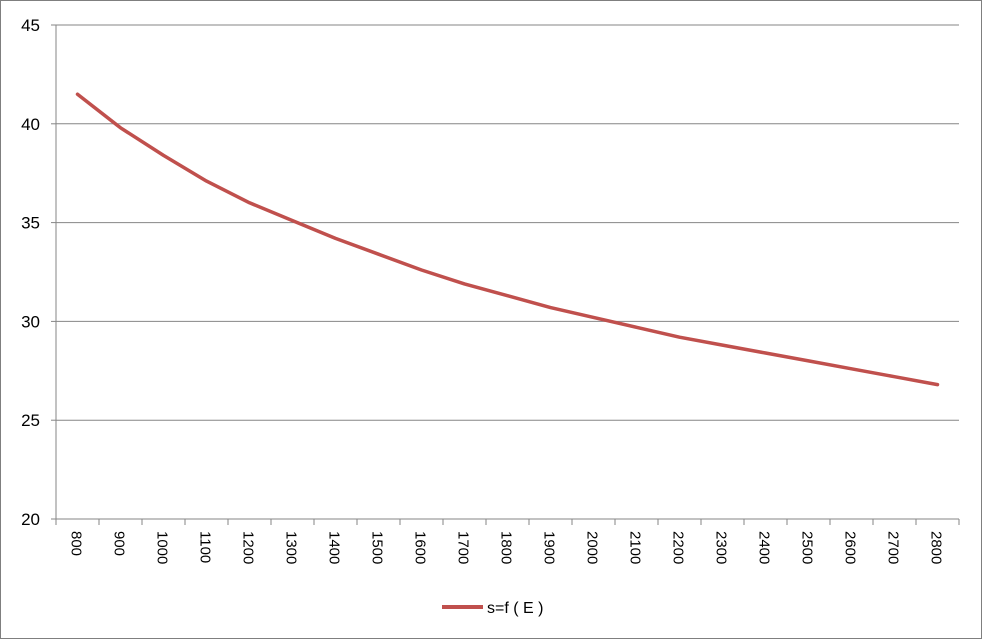  What do you see at coordinates (30, 25) in the screenshot?
I see `y-tick-label: 45` at bounding box center [30, 25].